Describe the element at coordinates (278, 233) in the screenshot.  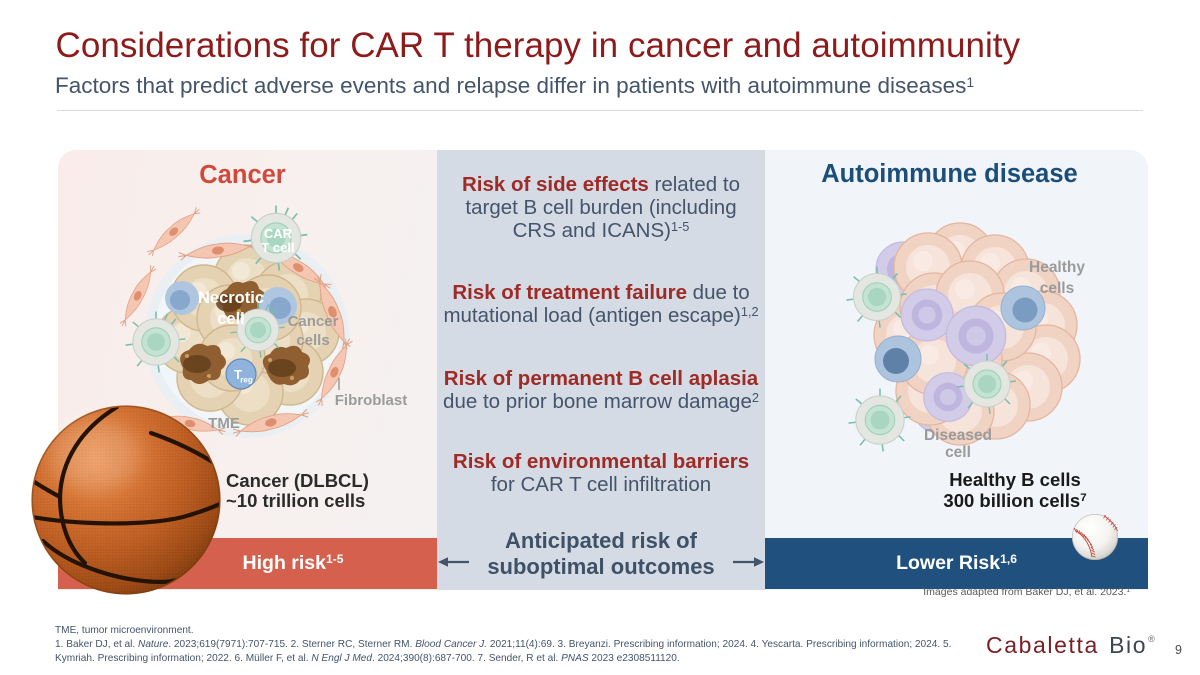
I see `svg-text: CAR` at that location.